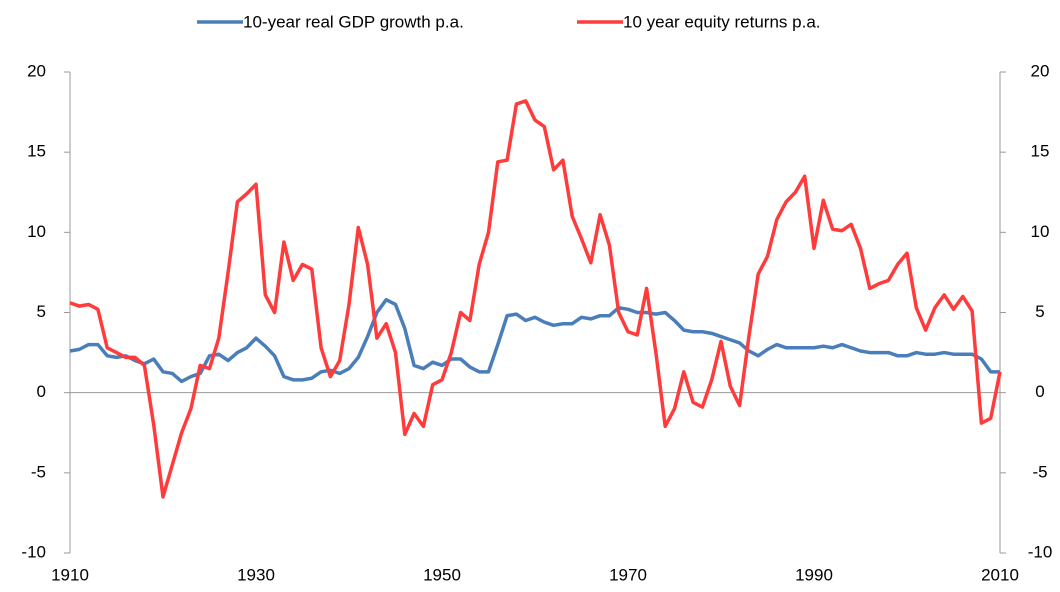  What do you see at coordinates (442, 574) in the screenshot?
I see `x-tick-label: 1950` at bounding box center [442, 574].